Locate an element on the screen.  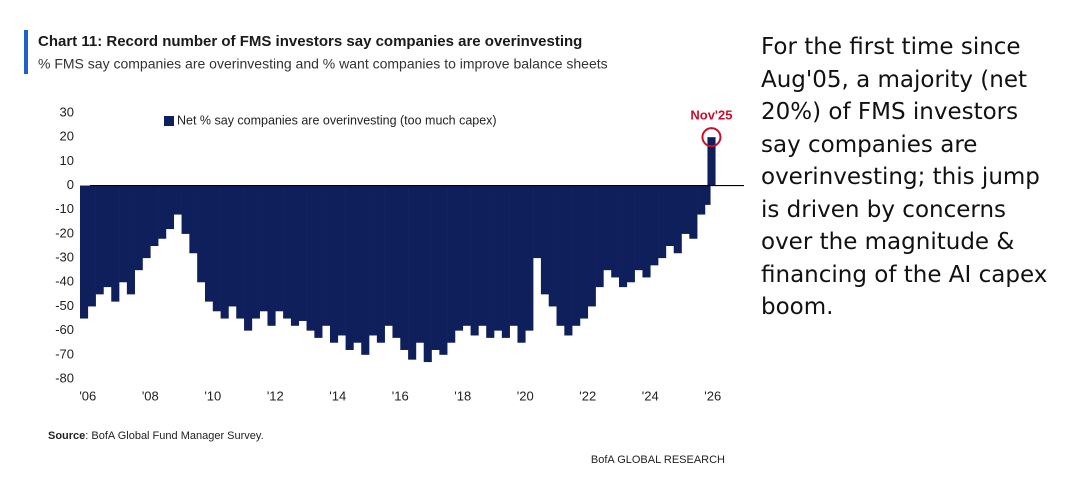
y-tick-label: 10 is located at coordinates (67, 160).